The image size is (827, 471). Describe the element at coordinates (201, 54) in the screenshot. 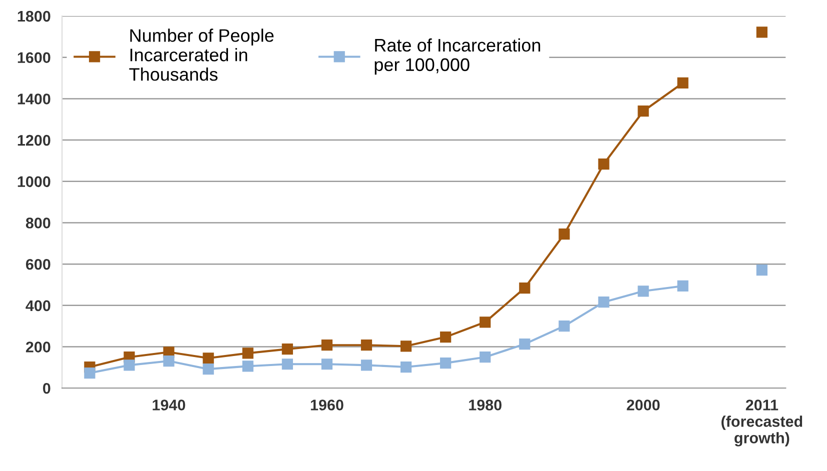

I see `legend-label: Number of People Incarcerated in Thousands` at that location.